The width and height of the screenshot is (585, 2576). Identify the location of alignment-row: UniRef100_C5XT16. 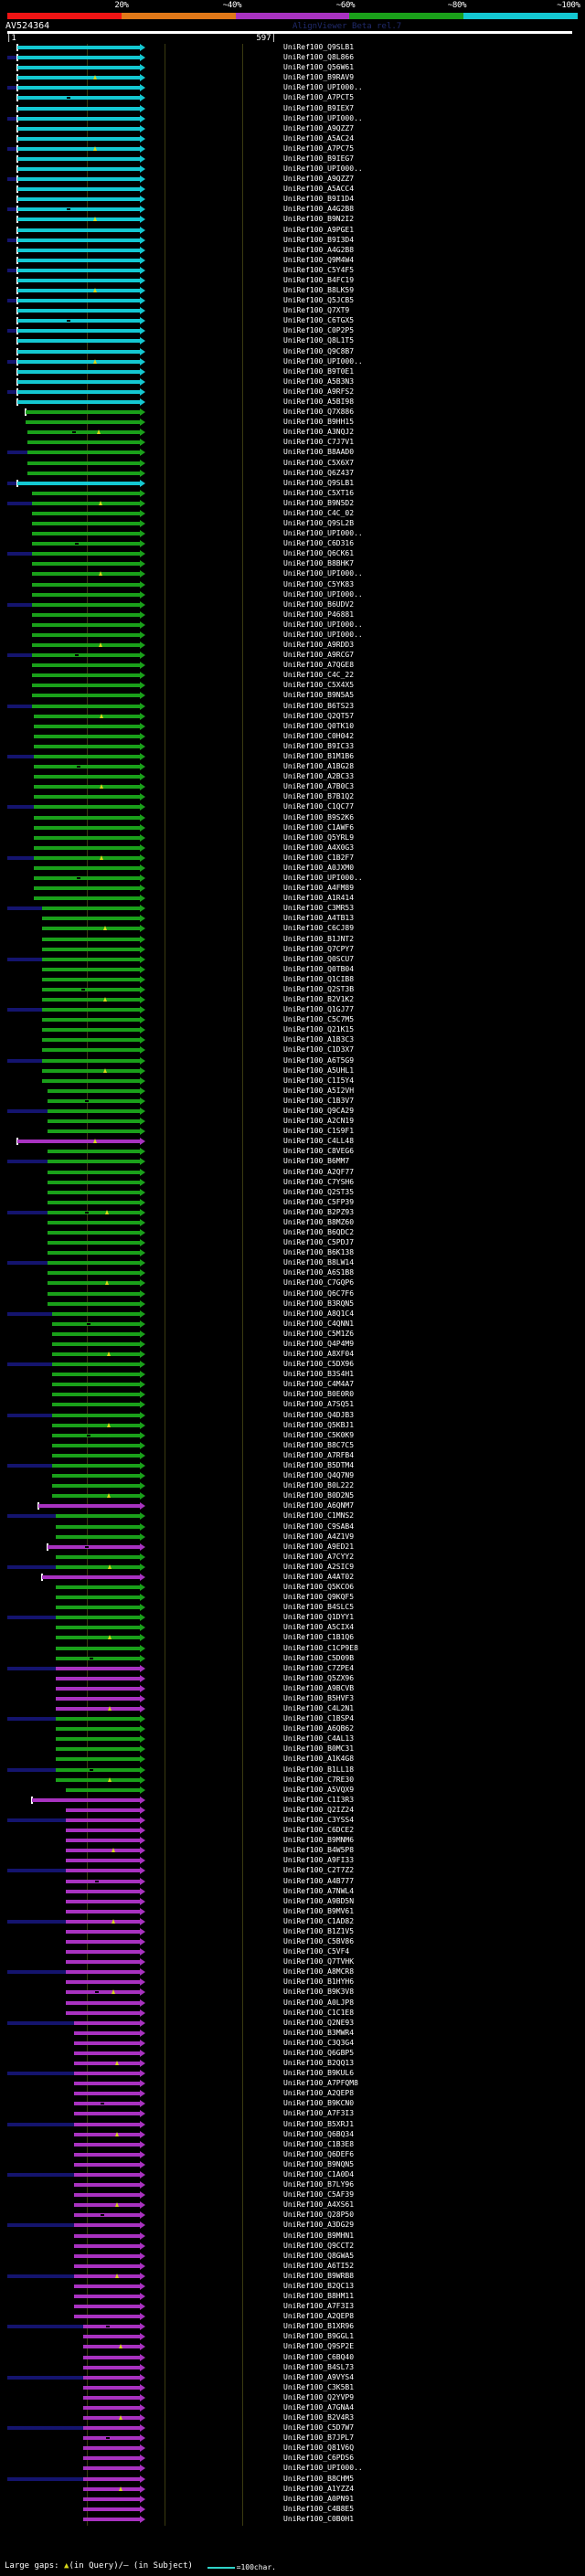
(293, 493).